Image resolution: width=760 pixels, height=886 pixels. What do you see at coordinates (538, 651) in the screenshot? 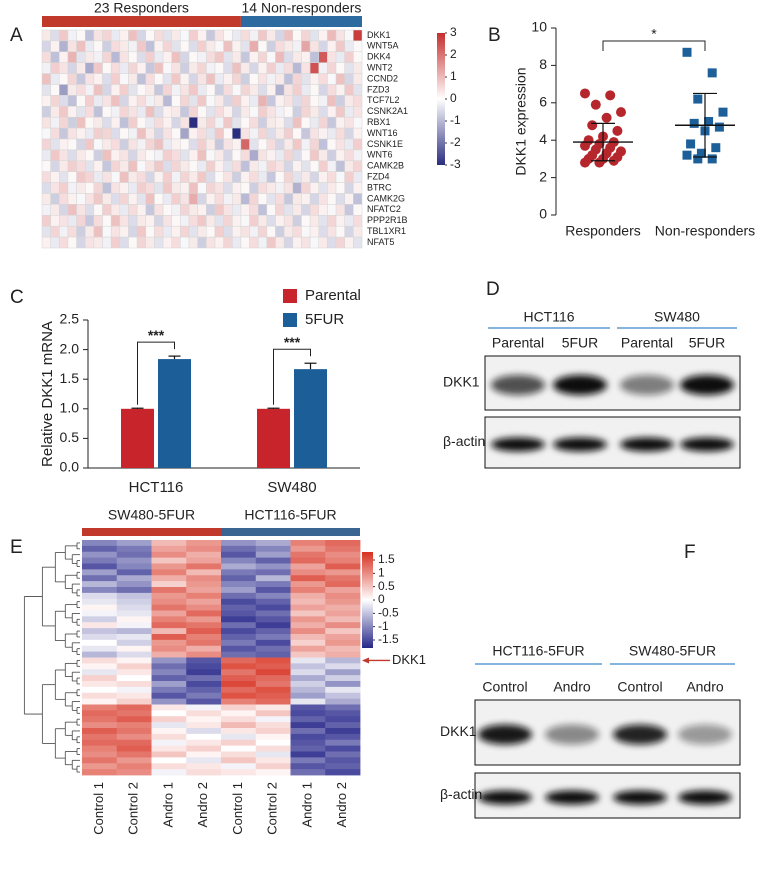
I see `blot-group-label: HCT116-5FUR` at bounding box center [538, 651].